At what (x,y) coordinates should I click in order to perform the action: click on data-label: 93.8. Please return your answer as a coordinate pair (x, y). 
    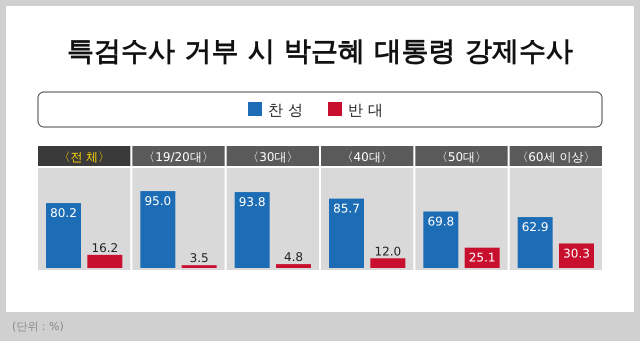
    Looking at the image, I should click on (252, 202).